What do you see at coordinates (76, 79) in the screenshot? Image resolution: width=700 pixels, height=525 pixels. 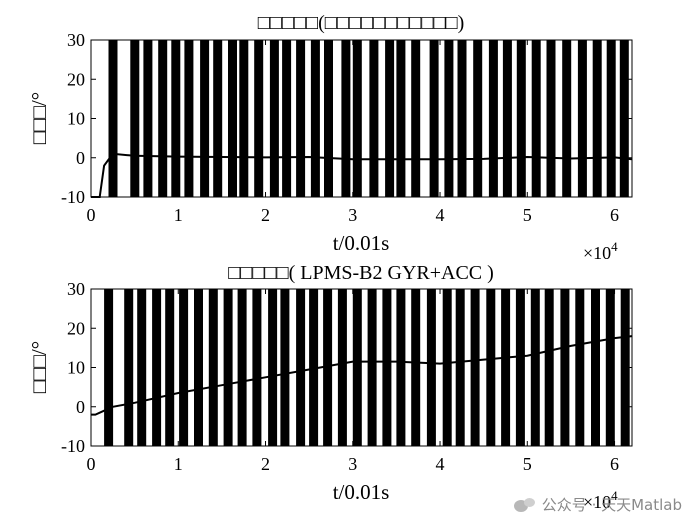 I see `top-y-tick-label-3: 20` at bounding box center [76, 79].